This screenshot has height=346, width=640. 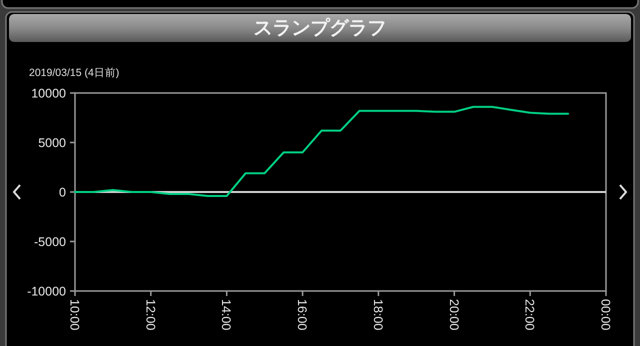 I want to click on y-tick-label: 10000, so click(x=48, y=93).